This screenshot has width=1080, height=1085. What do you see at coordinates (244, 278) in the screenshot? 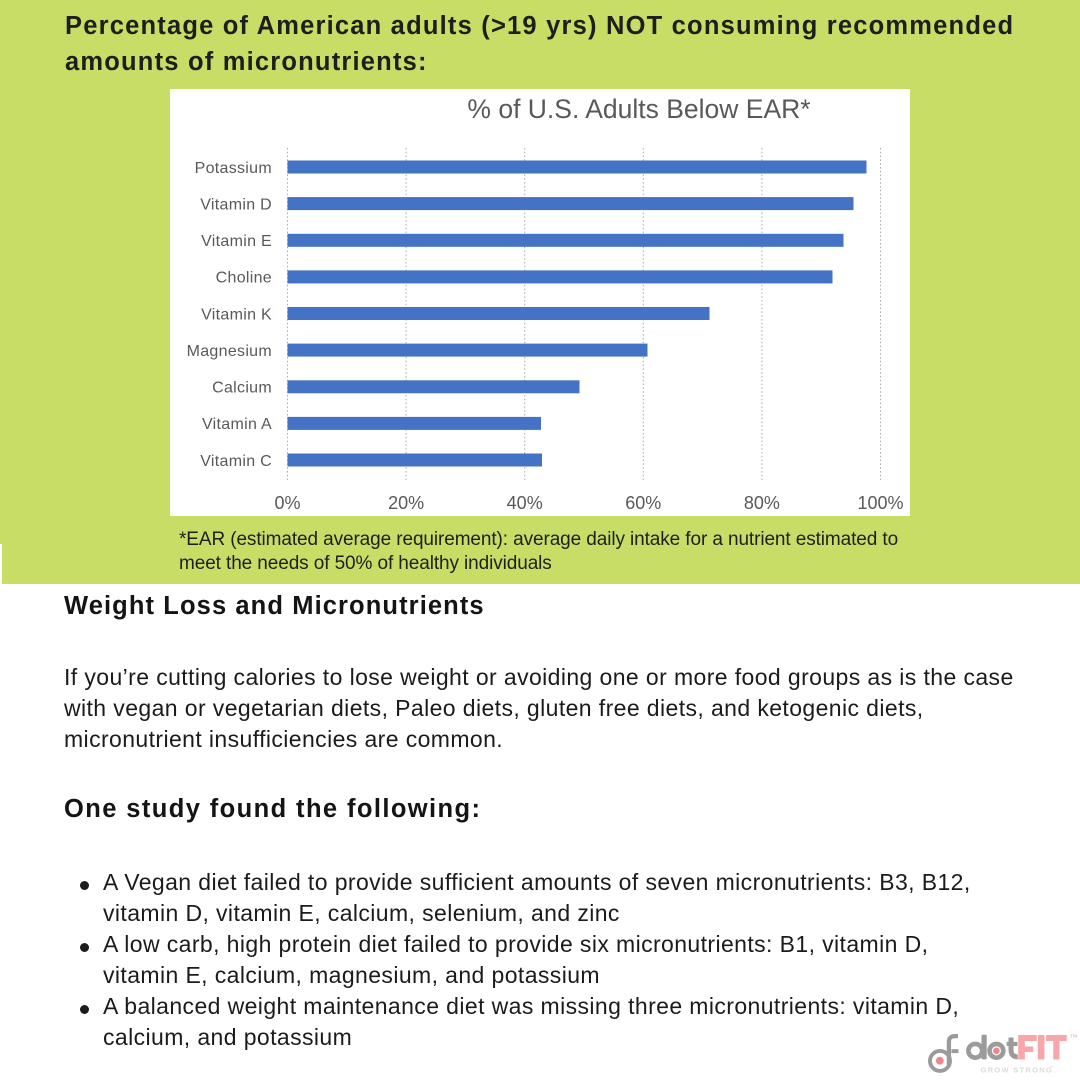
I see `svg-text: Choline` at bounding box center [244, 278].